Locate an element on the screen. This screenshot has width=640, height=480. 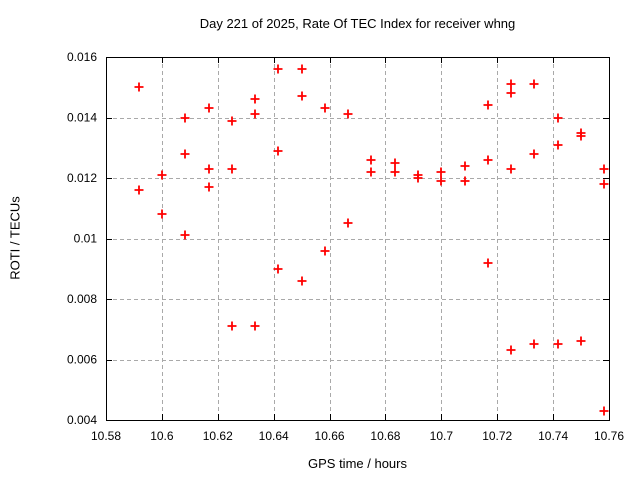
x-tick-label: 10.72 is located at coordinates (497, 436).